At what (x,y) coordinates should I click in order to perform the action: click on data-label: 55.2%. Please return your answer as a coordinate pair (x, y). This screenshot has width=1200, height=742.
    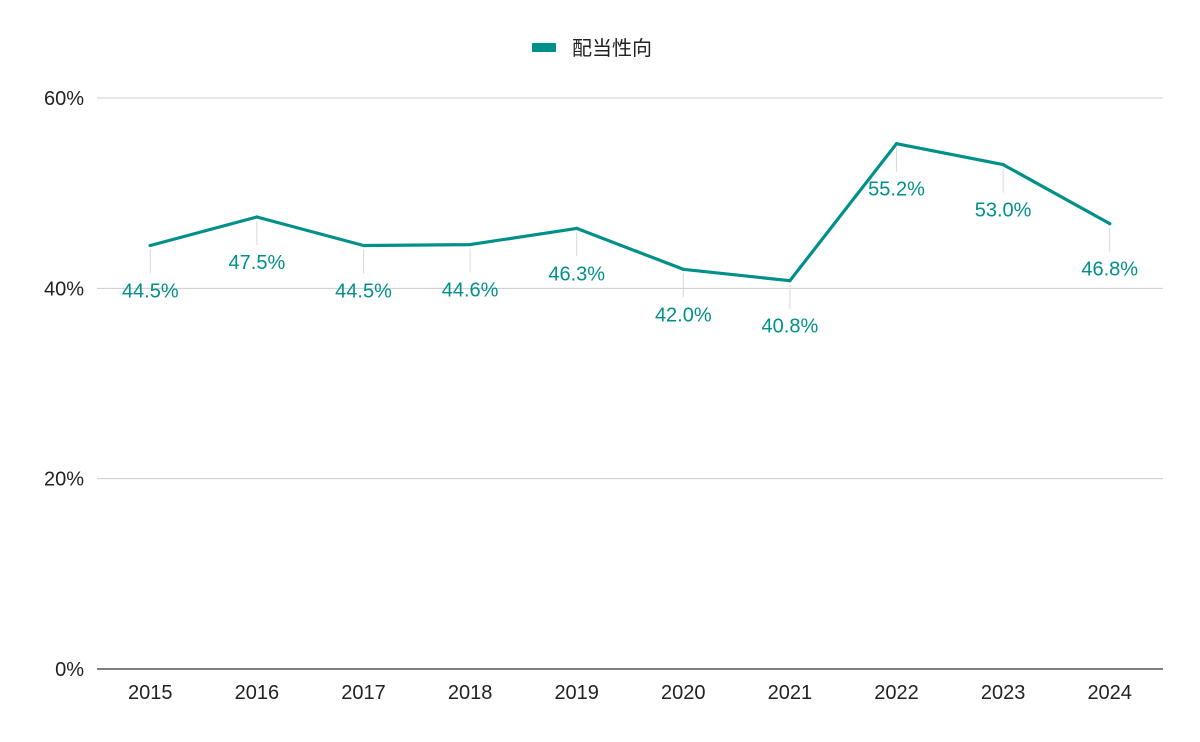
    Looking at the image, I should click on (896, 190).